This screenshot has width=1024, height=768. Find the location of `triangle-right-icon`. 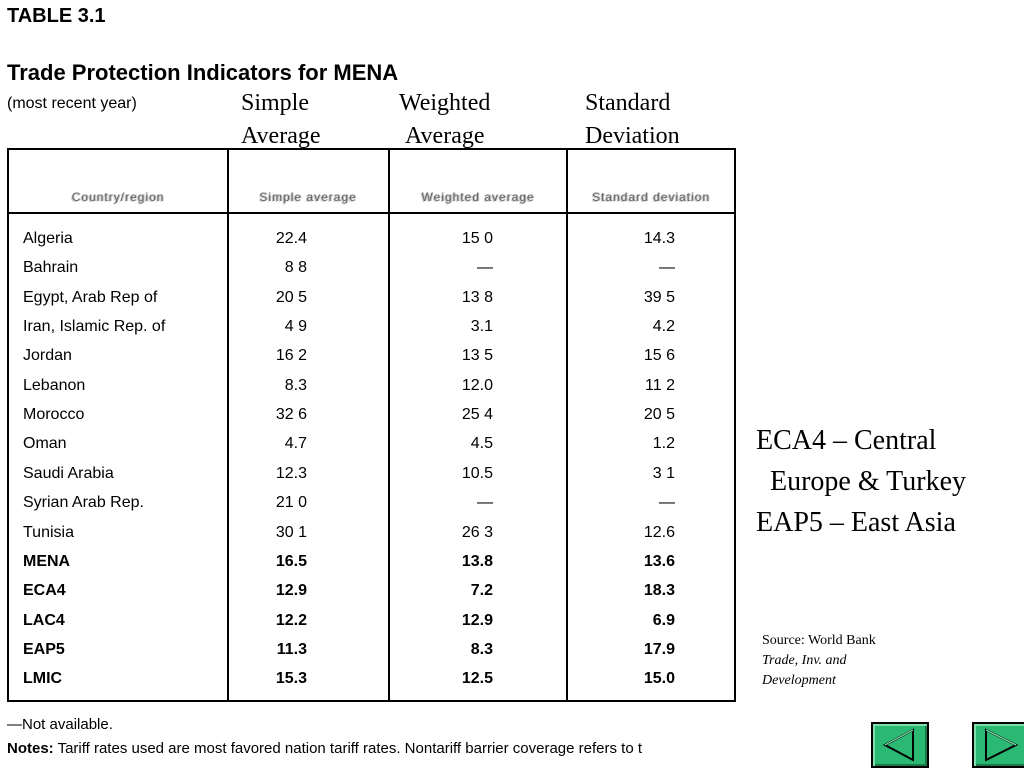

triangle-right-icon is located at coordinates (1002, 745).